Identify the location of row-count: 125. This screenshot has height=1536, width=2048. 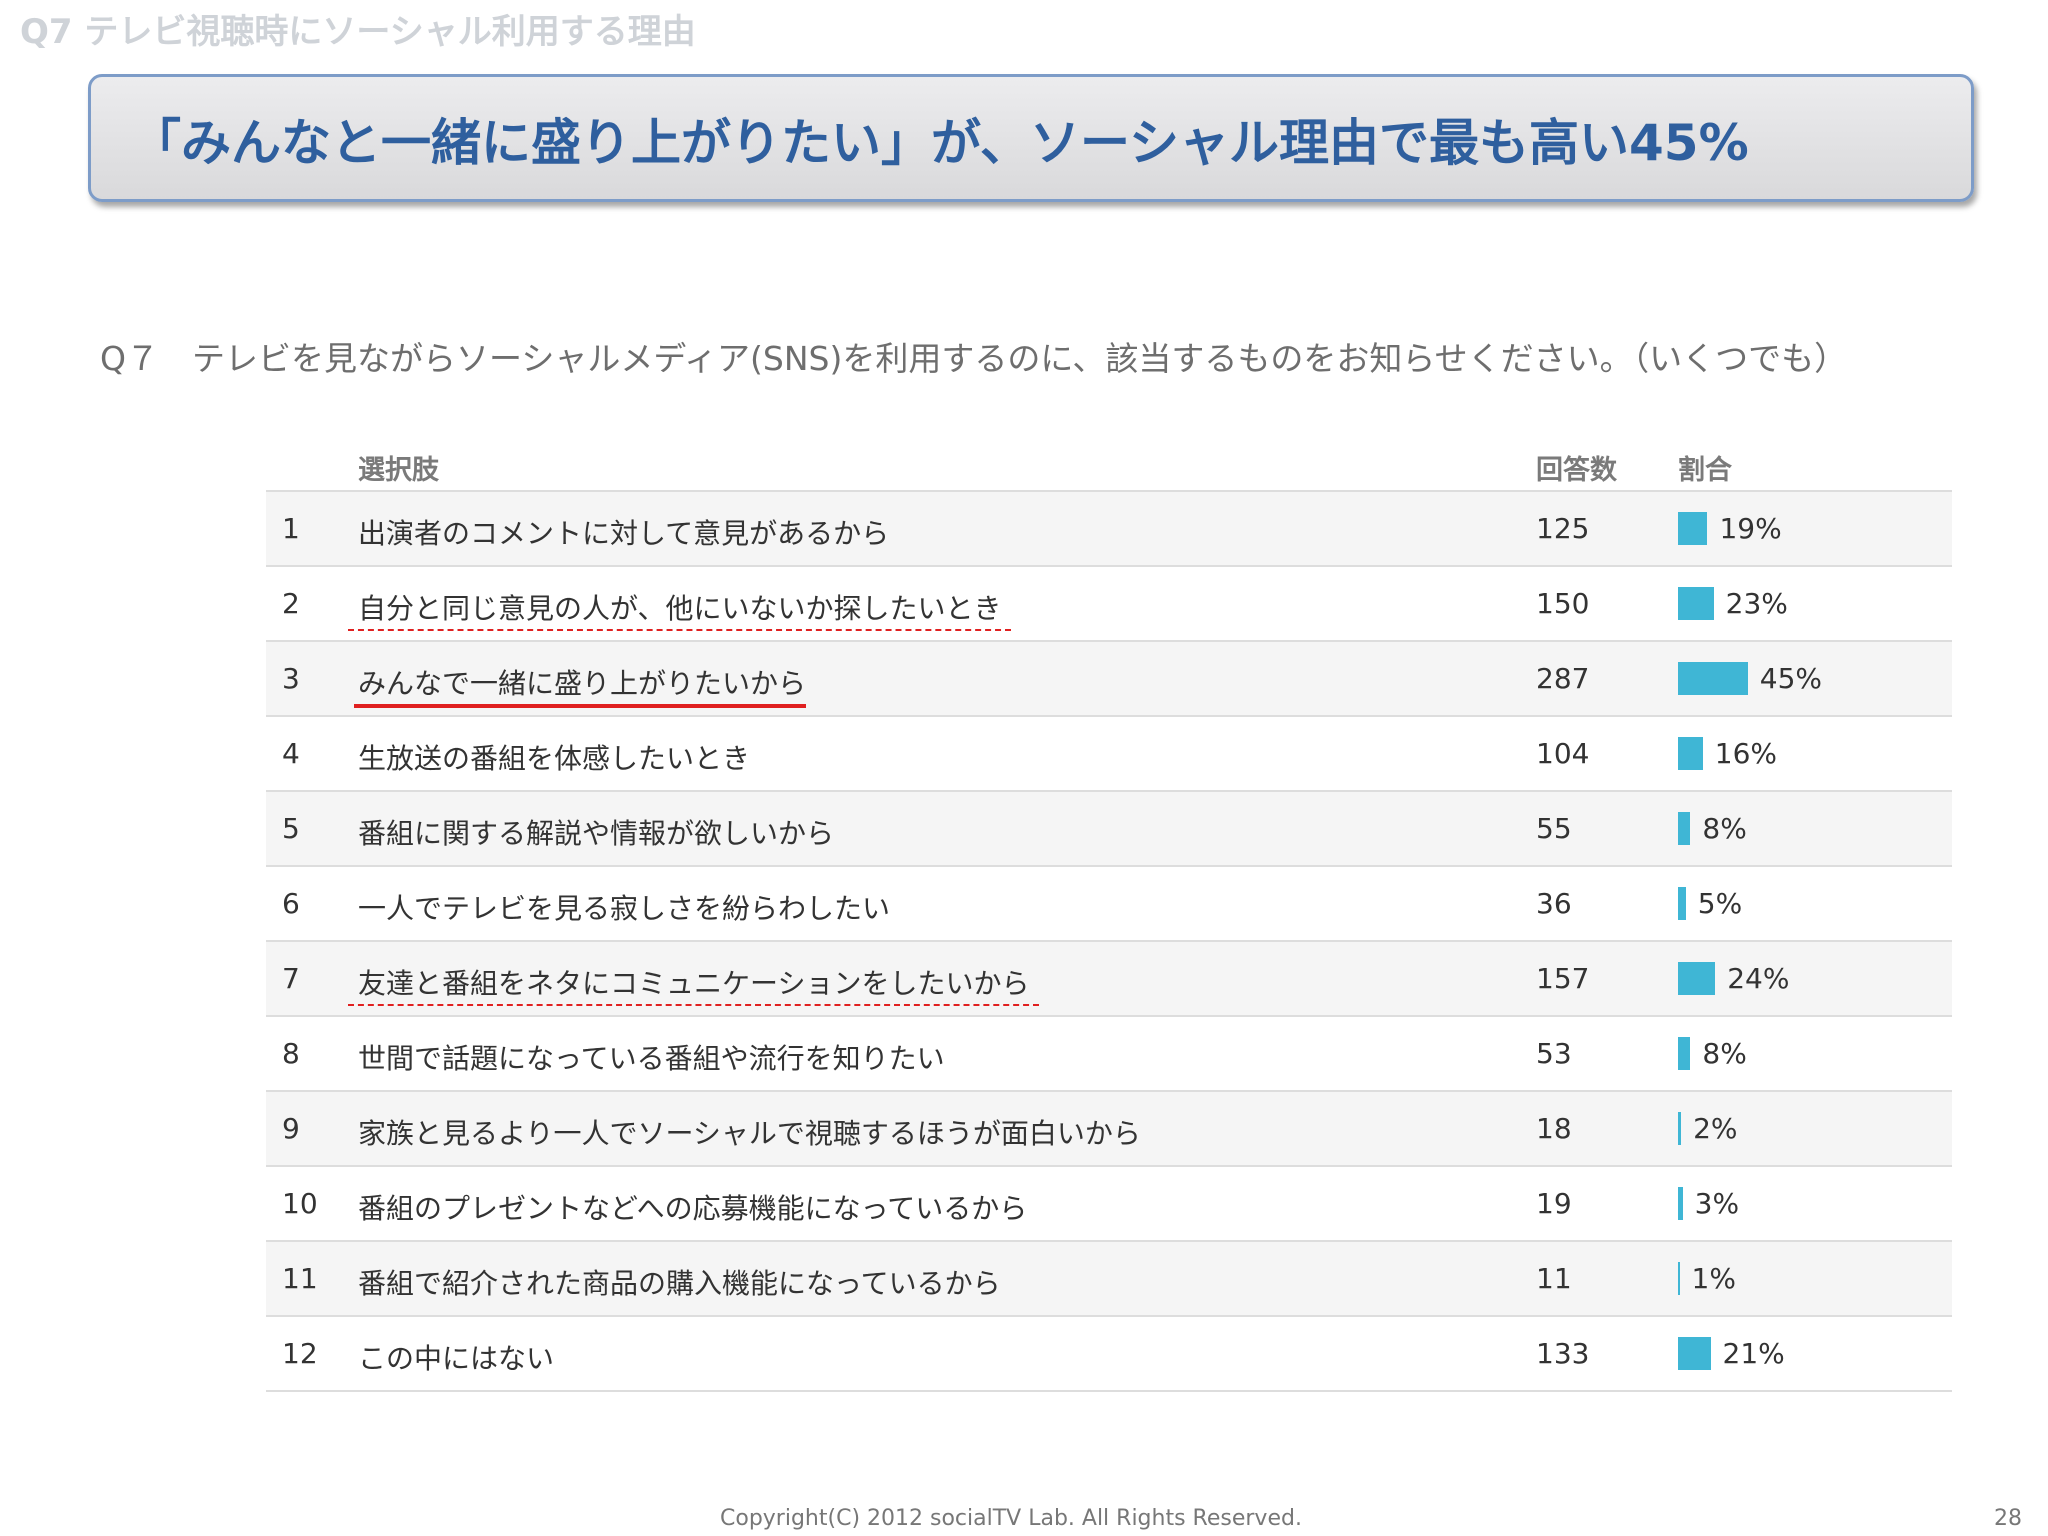
(1563, 528).